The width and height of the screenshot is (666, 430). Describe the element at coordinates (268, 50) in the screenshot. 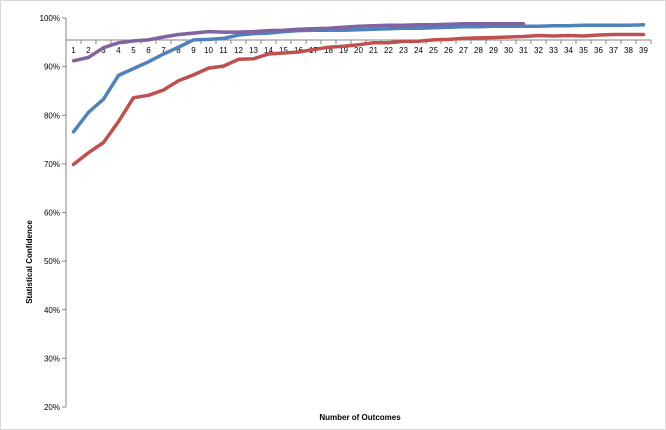

I see `x-tick-label: 14` at that location.